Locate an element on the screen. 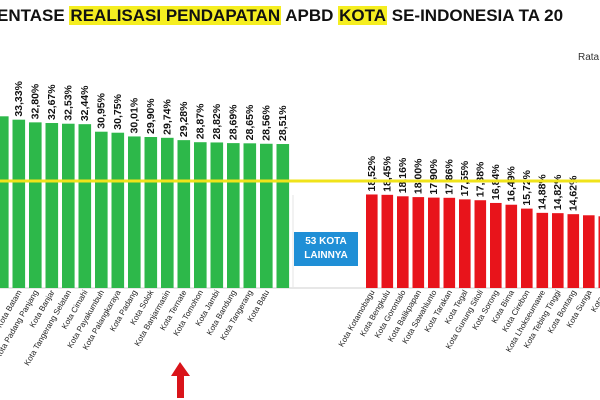 This screenshot has width=600, height=400. highlight-arrow is located at coordinates (180, 380).